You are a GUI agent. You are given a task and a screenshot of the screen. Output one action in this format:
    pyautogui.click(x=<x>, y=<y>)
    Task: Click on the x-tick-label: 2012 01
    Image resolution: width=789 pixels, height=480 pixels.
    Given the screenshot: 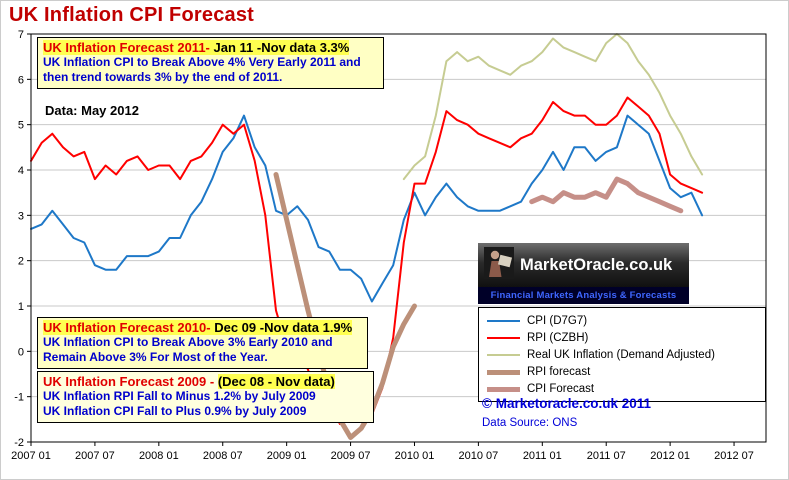 What is the action you would take?
    pyautogui.click(x=670, y=456)
    